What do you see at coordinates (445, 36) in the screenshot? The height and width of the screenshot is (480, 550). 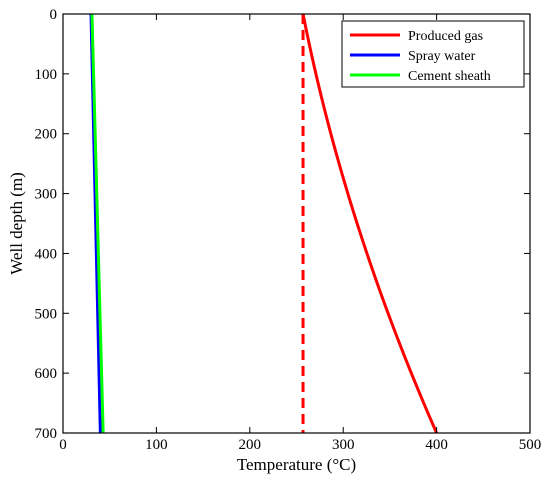 I see `legend-label-produced-gas: Produced gas` at bounding box center [445, 36].